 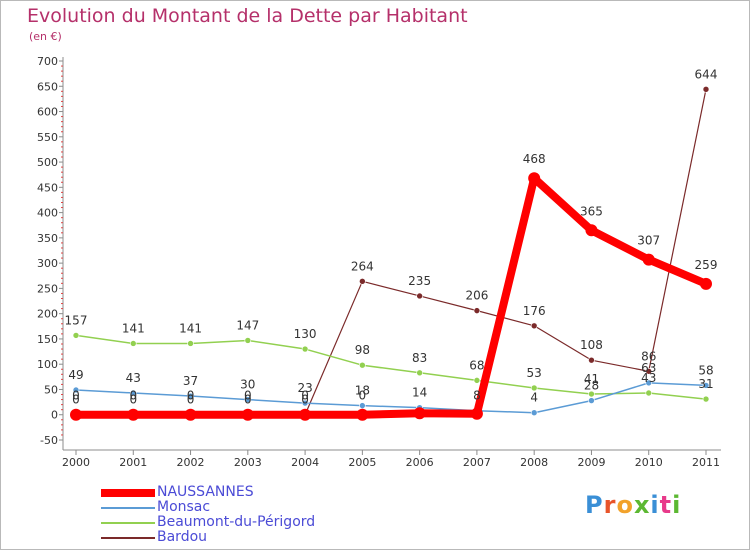 I want to click on y-tick-label: 400, so click(x=47, y=213).